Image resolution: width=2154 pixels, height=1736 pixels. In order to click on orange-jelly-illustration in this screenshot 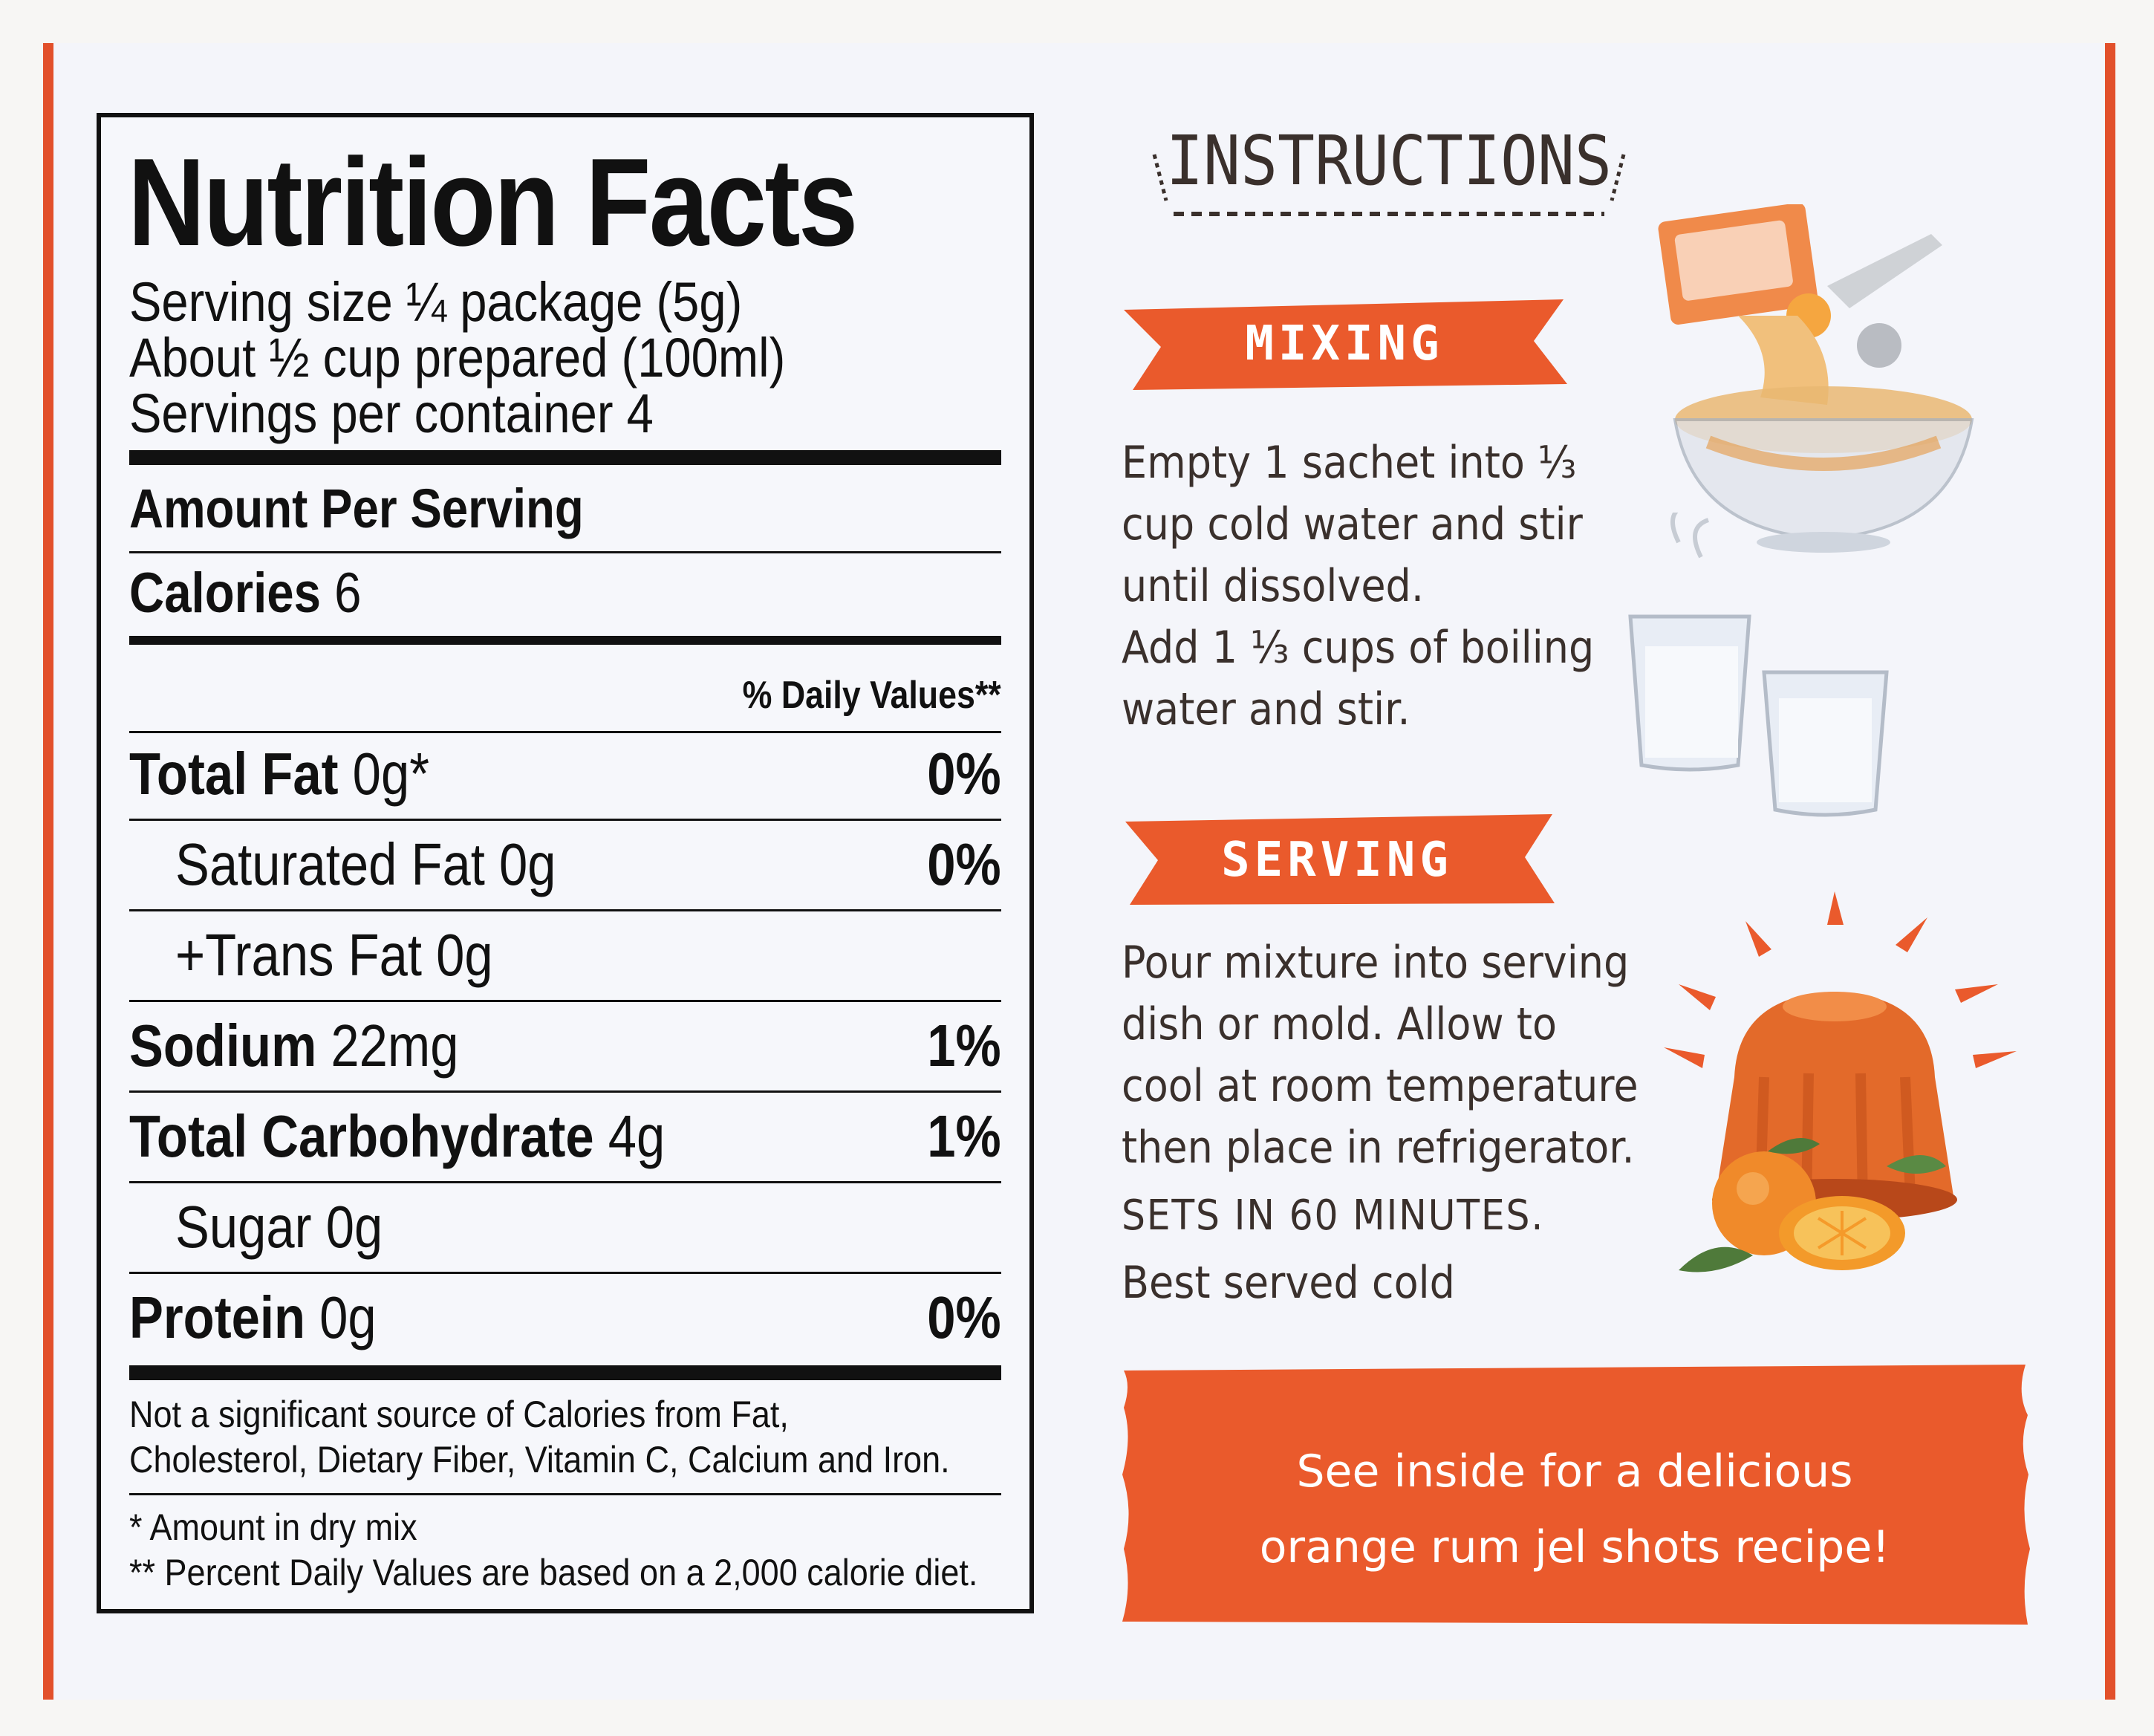, I will do `click(1840, 1081)`.